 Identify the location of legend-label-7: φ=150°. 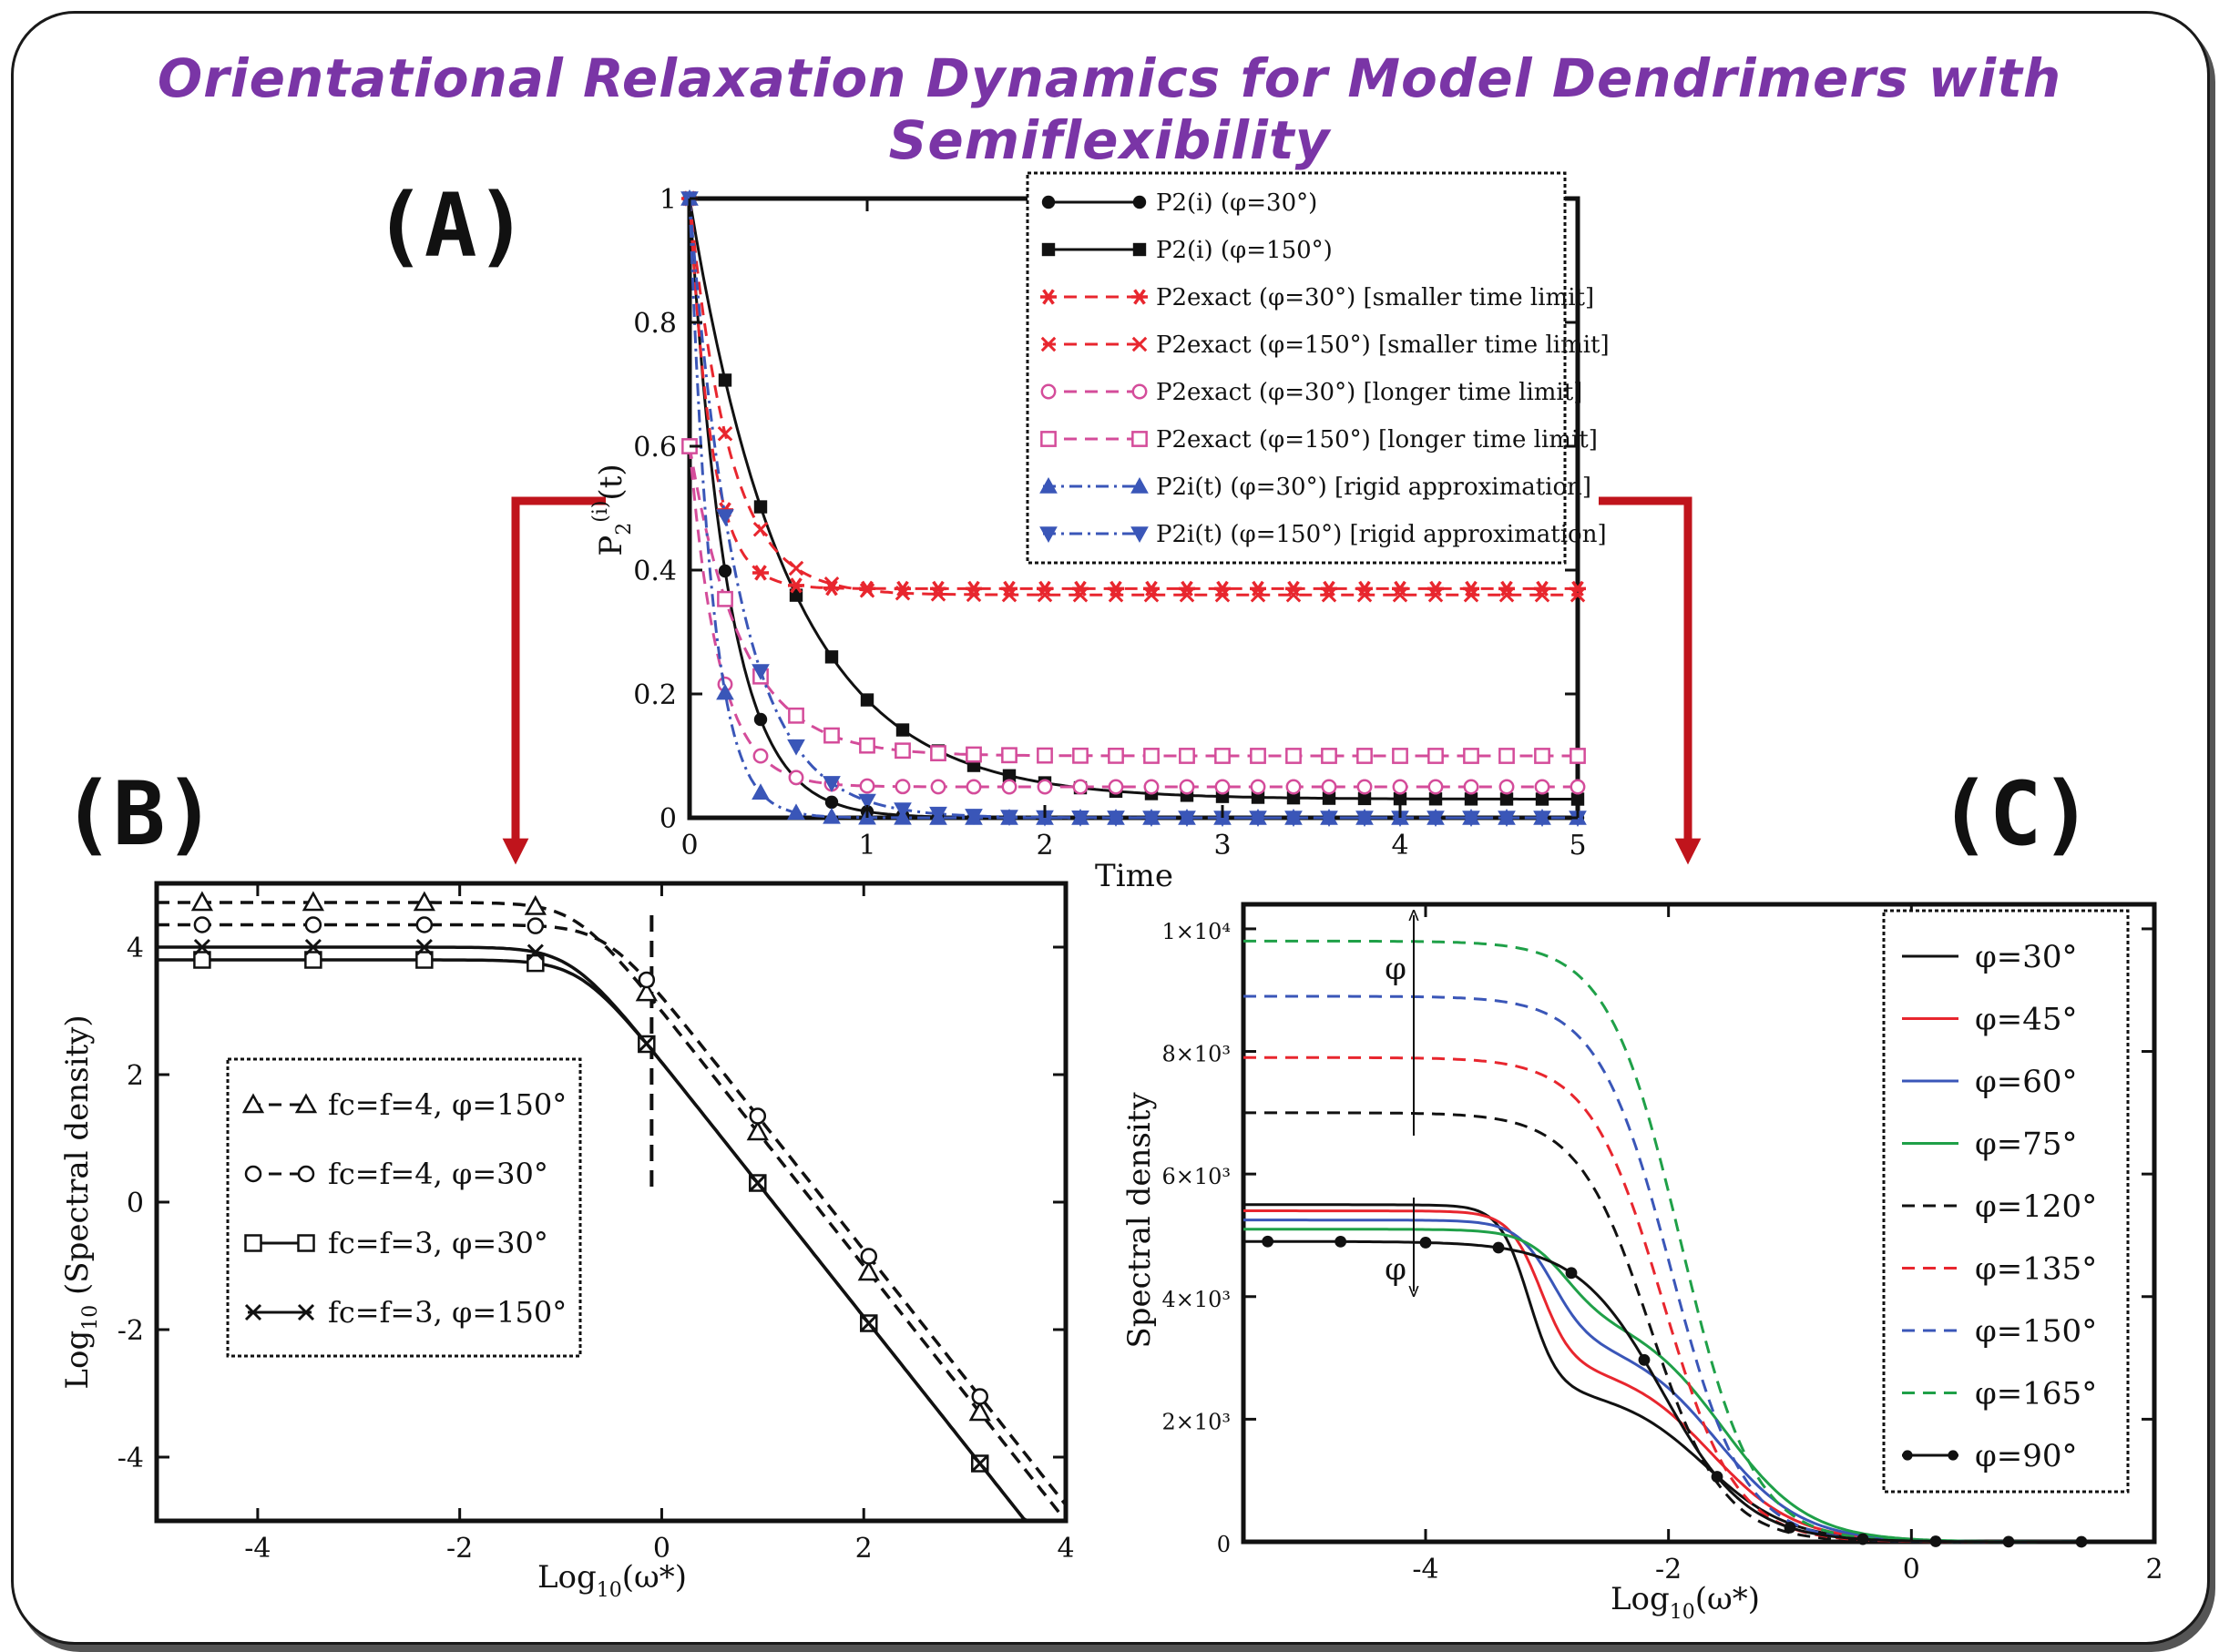
(2036, 1331).